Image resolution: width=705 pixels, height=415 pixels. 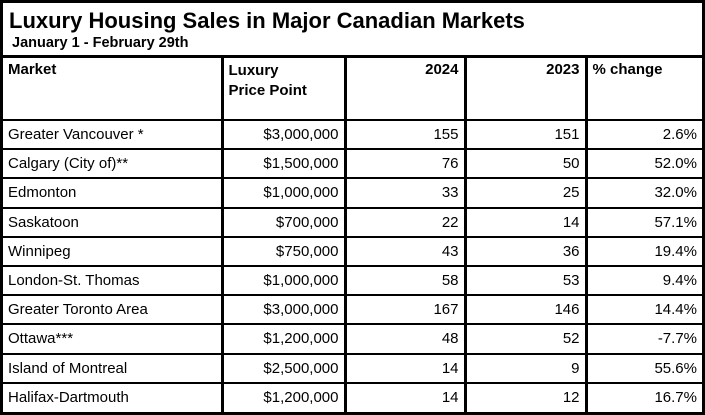 I want to click on cell-2023: 151, so click(x=525, y=134).